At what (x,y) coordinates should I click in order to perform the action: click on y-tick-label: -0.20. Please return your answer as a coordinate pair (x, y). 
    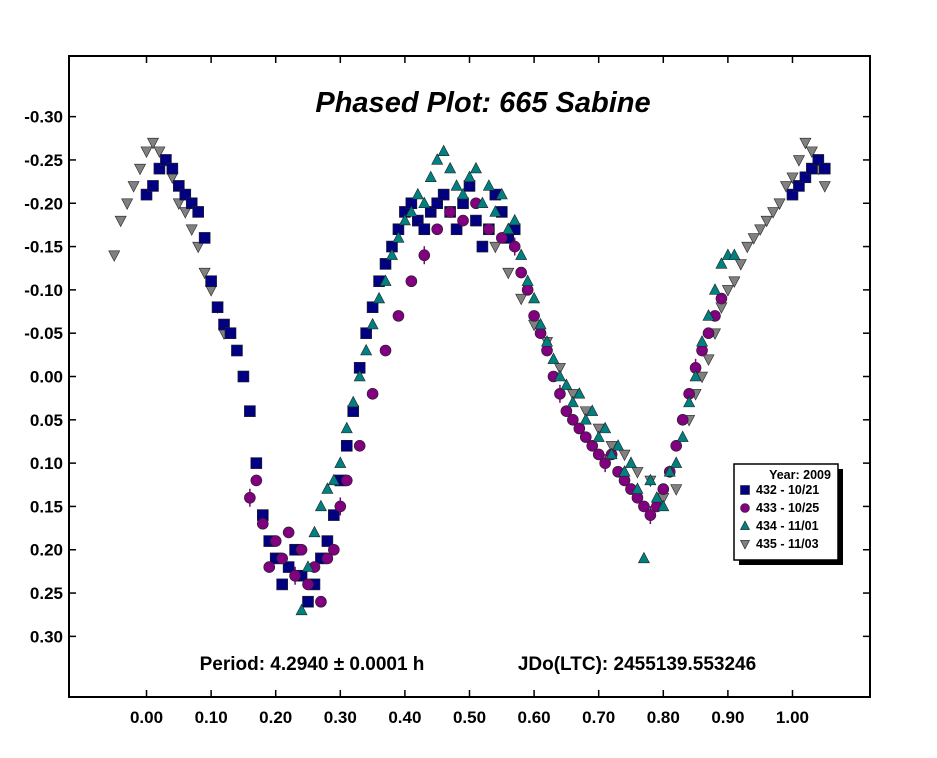
    Looking at the image, I should click on (43, 203).